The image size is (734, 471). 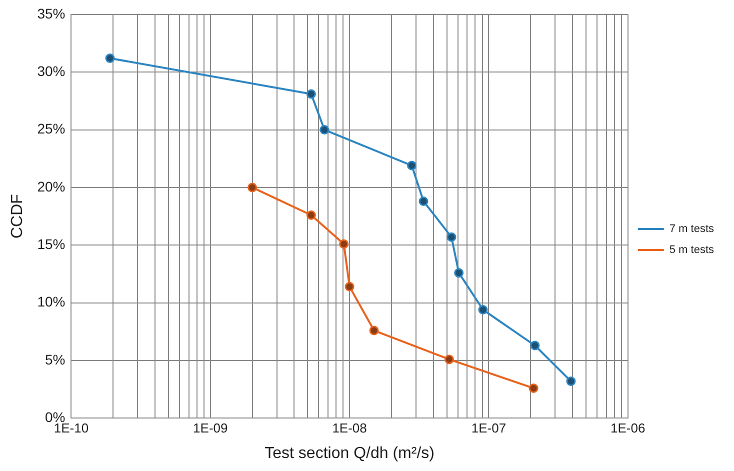 I want to click on y-tick-label: 5%, so click(x=55, y=359).